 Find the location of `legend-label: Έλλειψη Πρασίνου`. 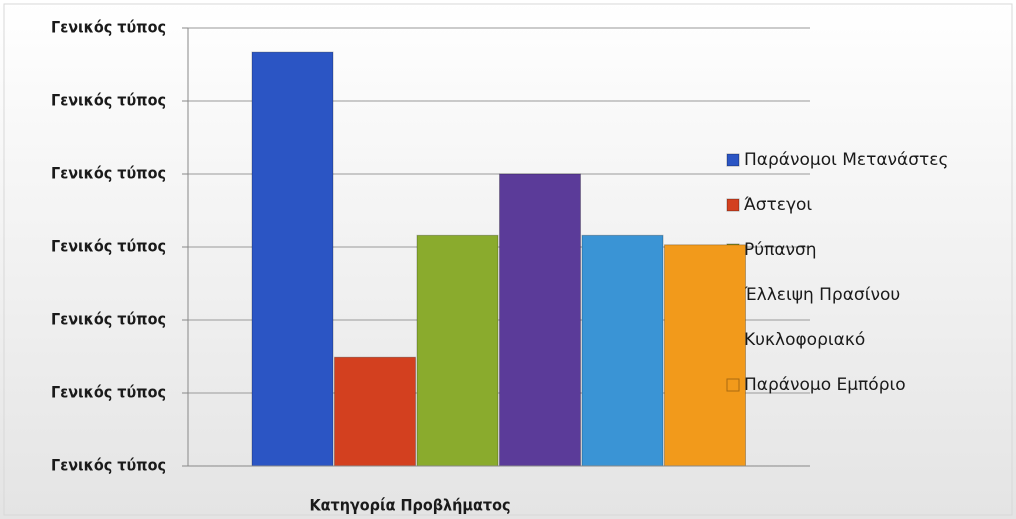

legend-label: Έλλειψη Πρασίνου is located at coordinates (821, 295).